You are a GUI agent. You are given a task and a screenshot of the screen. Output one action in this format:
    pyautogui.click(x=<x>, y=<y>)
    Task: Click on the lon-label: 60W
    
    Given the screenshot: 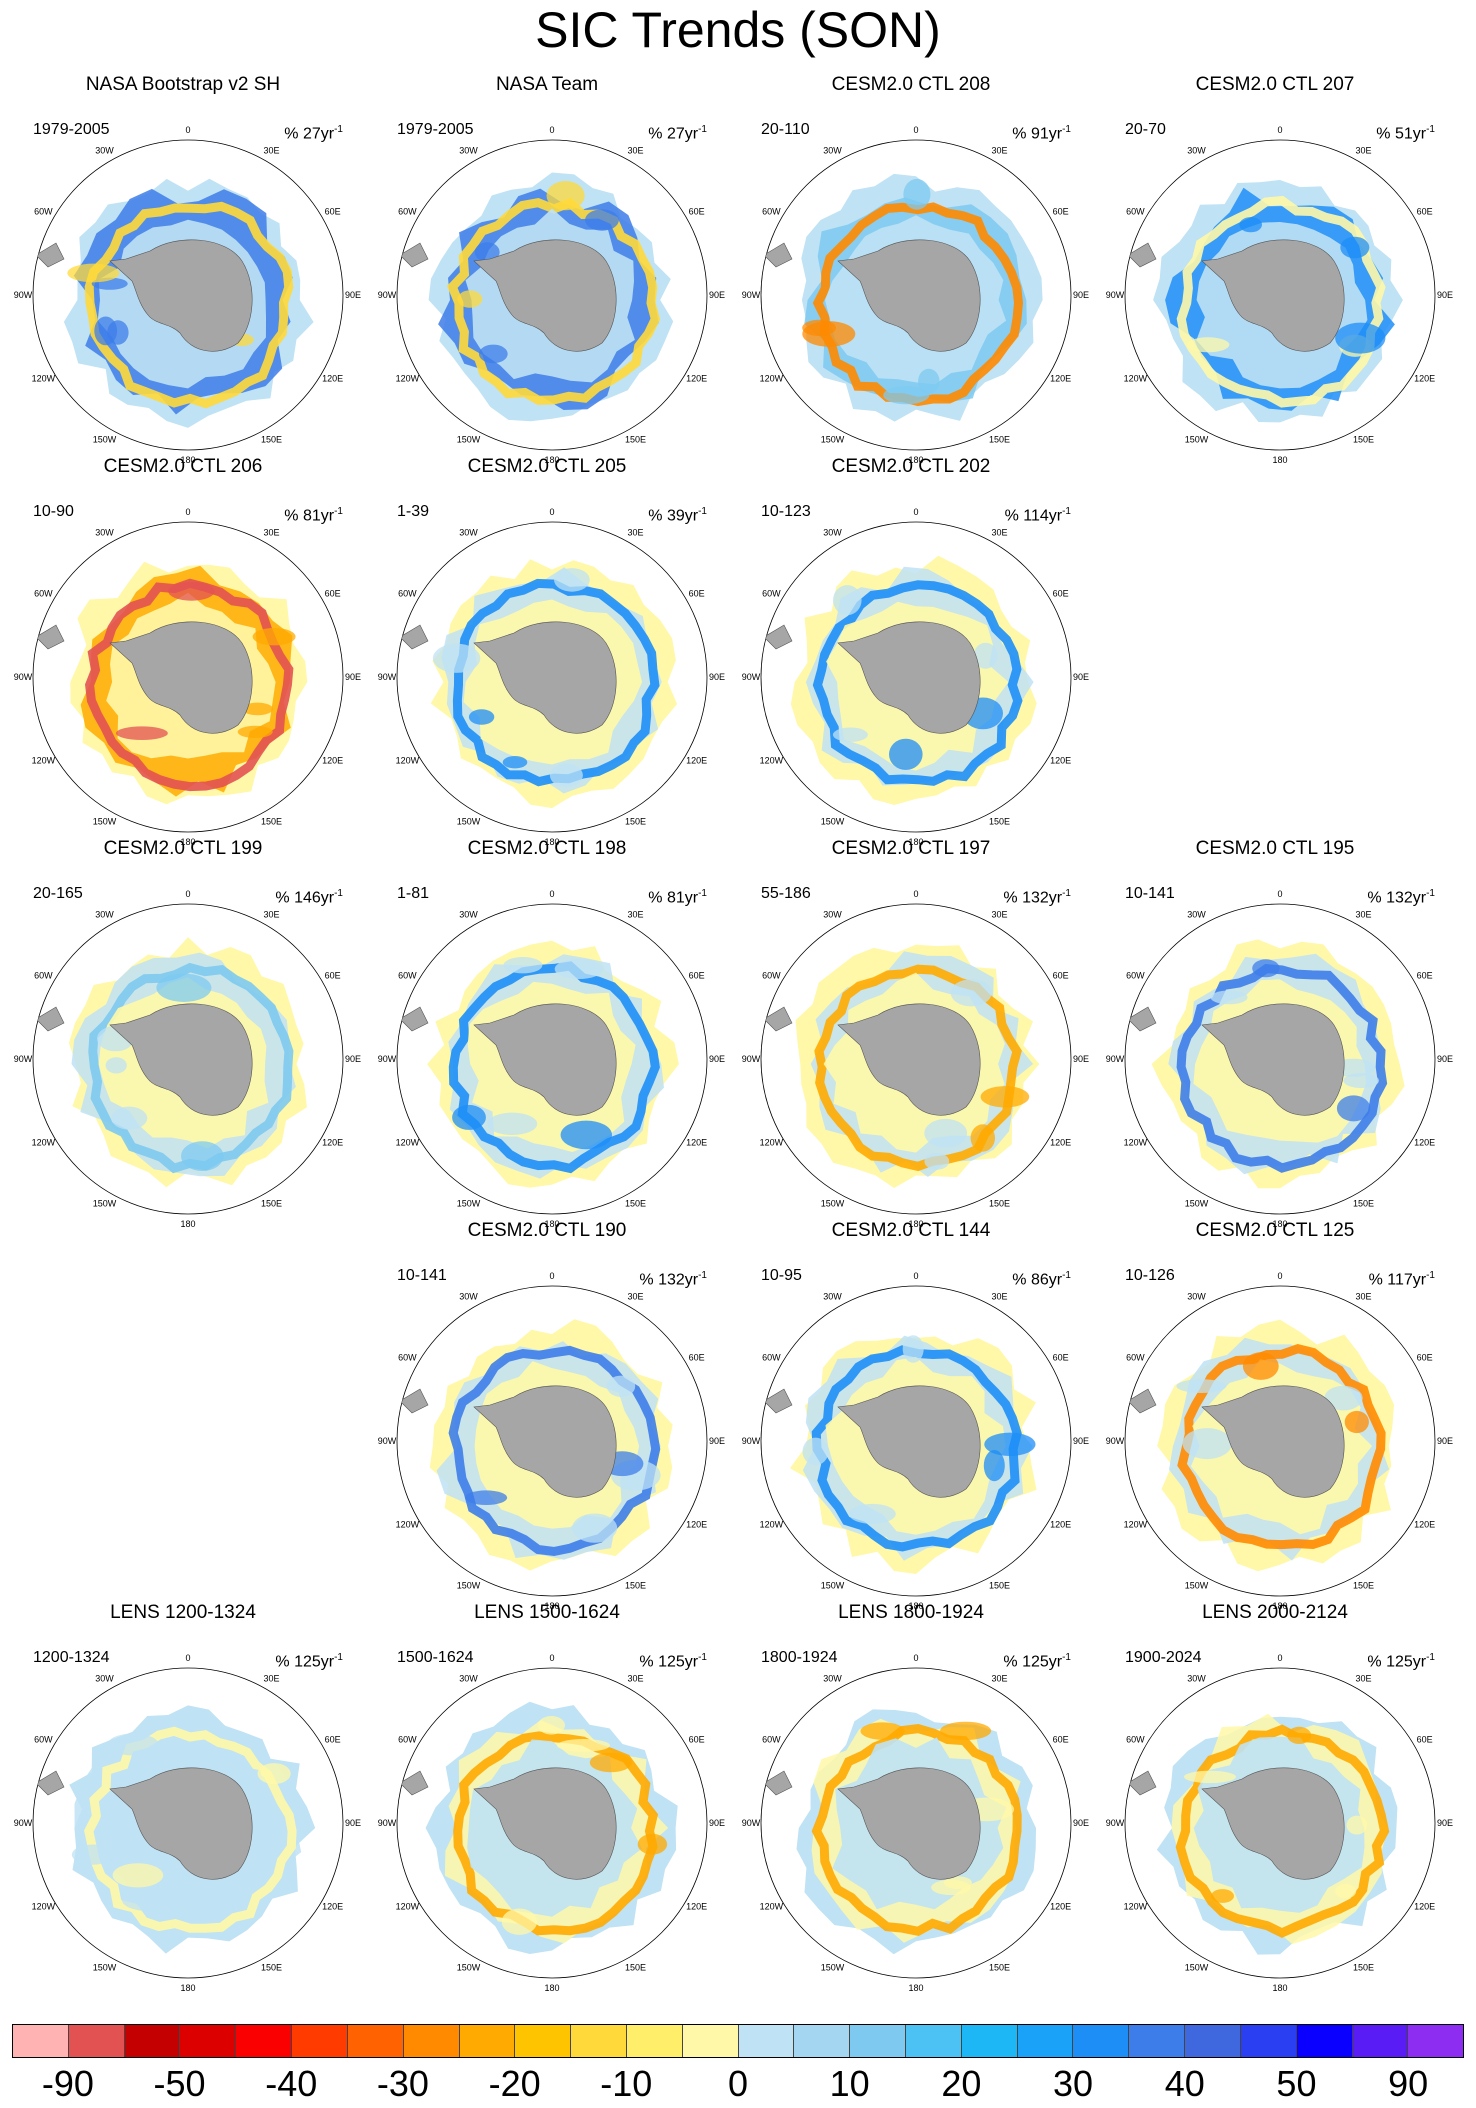 What is the action you would take?
    pyautogui.click(x=407, y=976)
    